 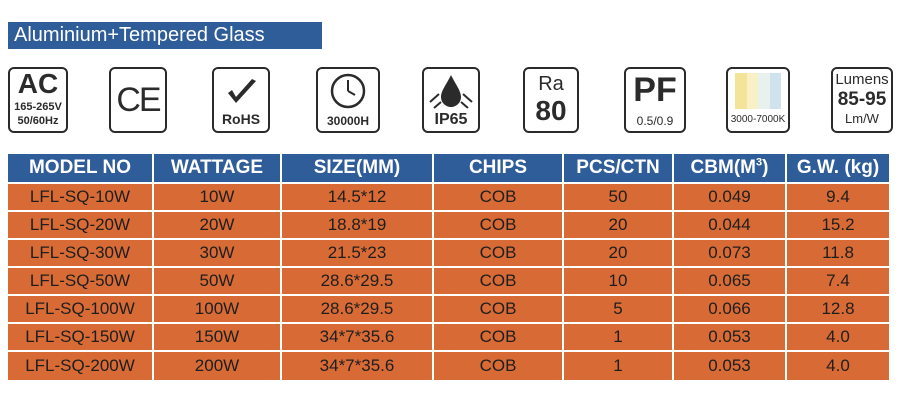 I want to click on color-temperature-label: 3000-7000K, so click(x=758, y=119).